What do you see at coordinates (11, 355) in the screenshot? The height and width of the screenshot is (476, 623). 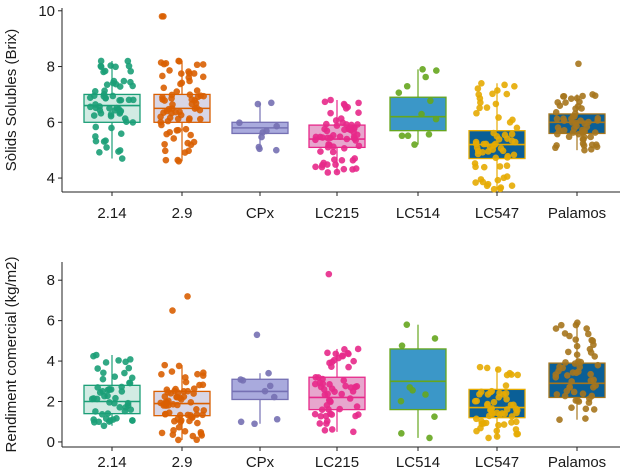 I see `y-axis-title: Rendiment comercial (kg/m2)` at bounding box center [11, 355].